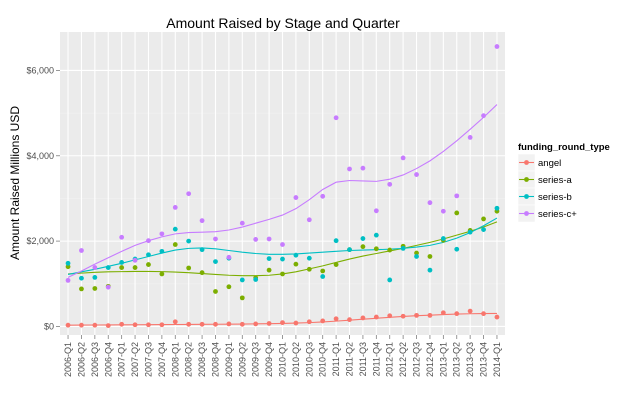 This screenshot has height=400, width=640. What do you see at coordinates (189, 359) in the screenshot?
I see `x-tick-label: 2008-Q2` at bounding box center [189, 359].